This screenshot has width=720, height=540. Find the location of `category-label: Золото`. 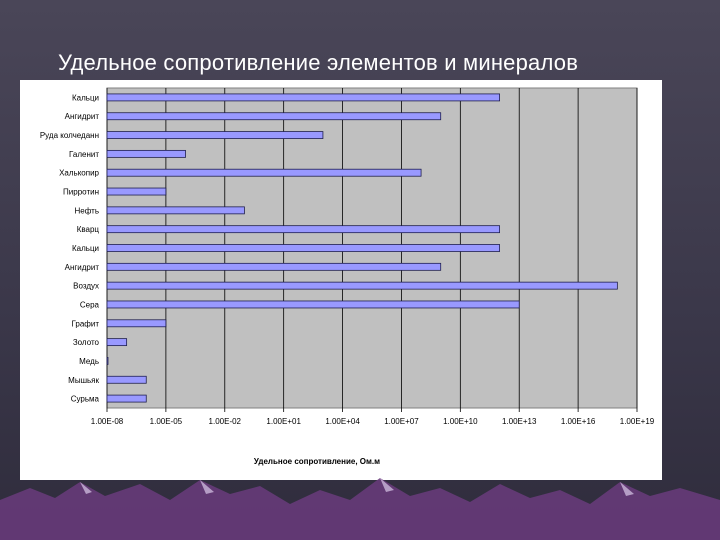

category-label: Золото is located at coordinates (86, 342).